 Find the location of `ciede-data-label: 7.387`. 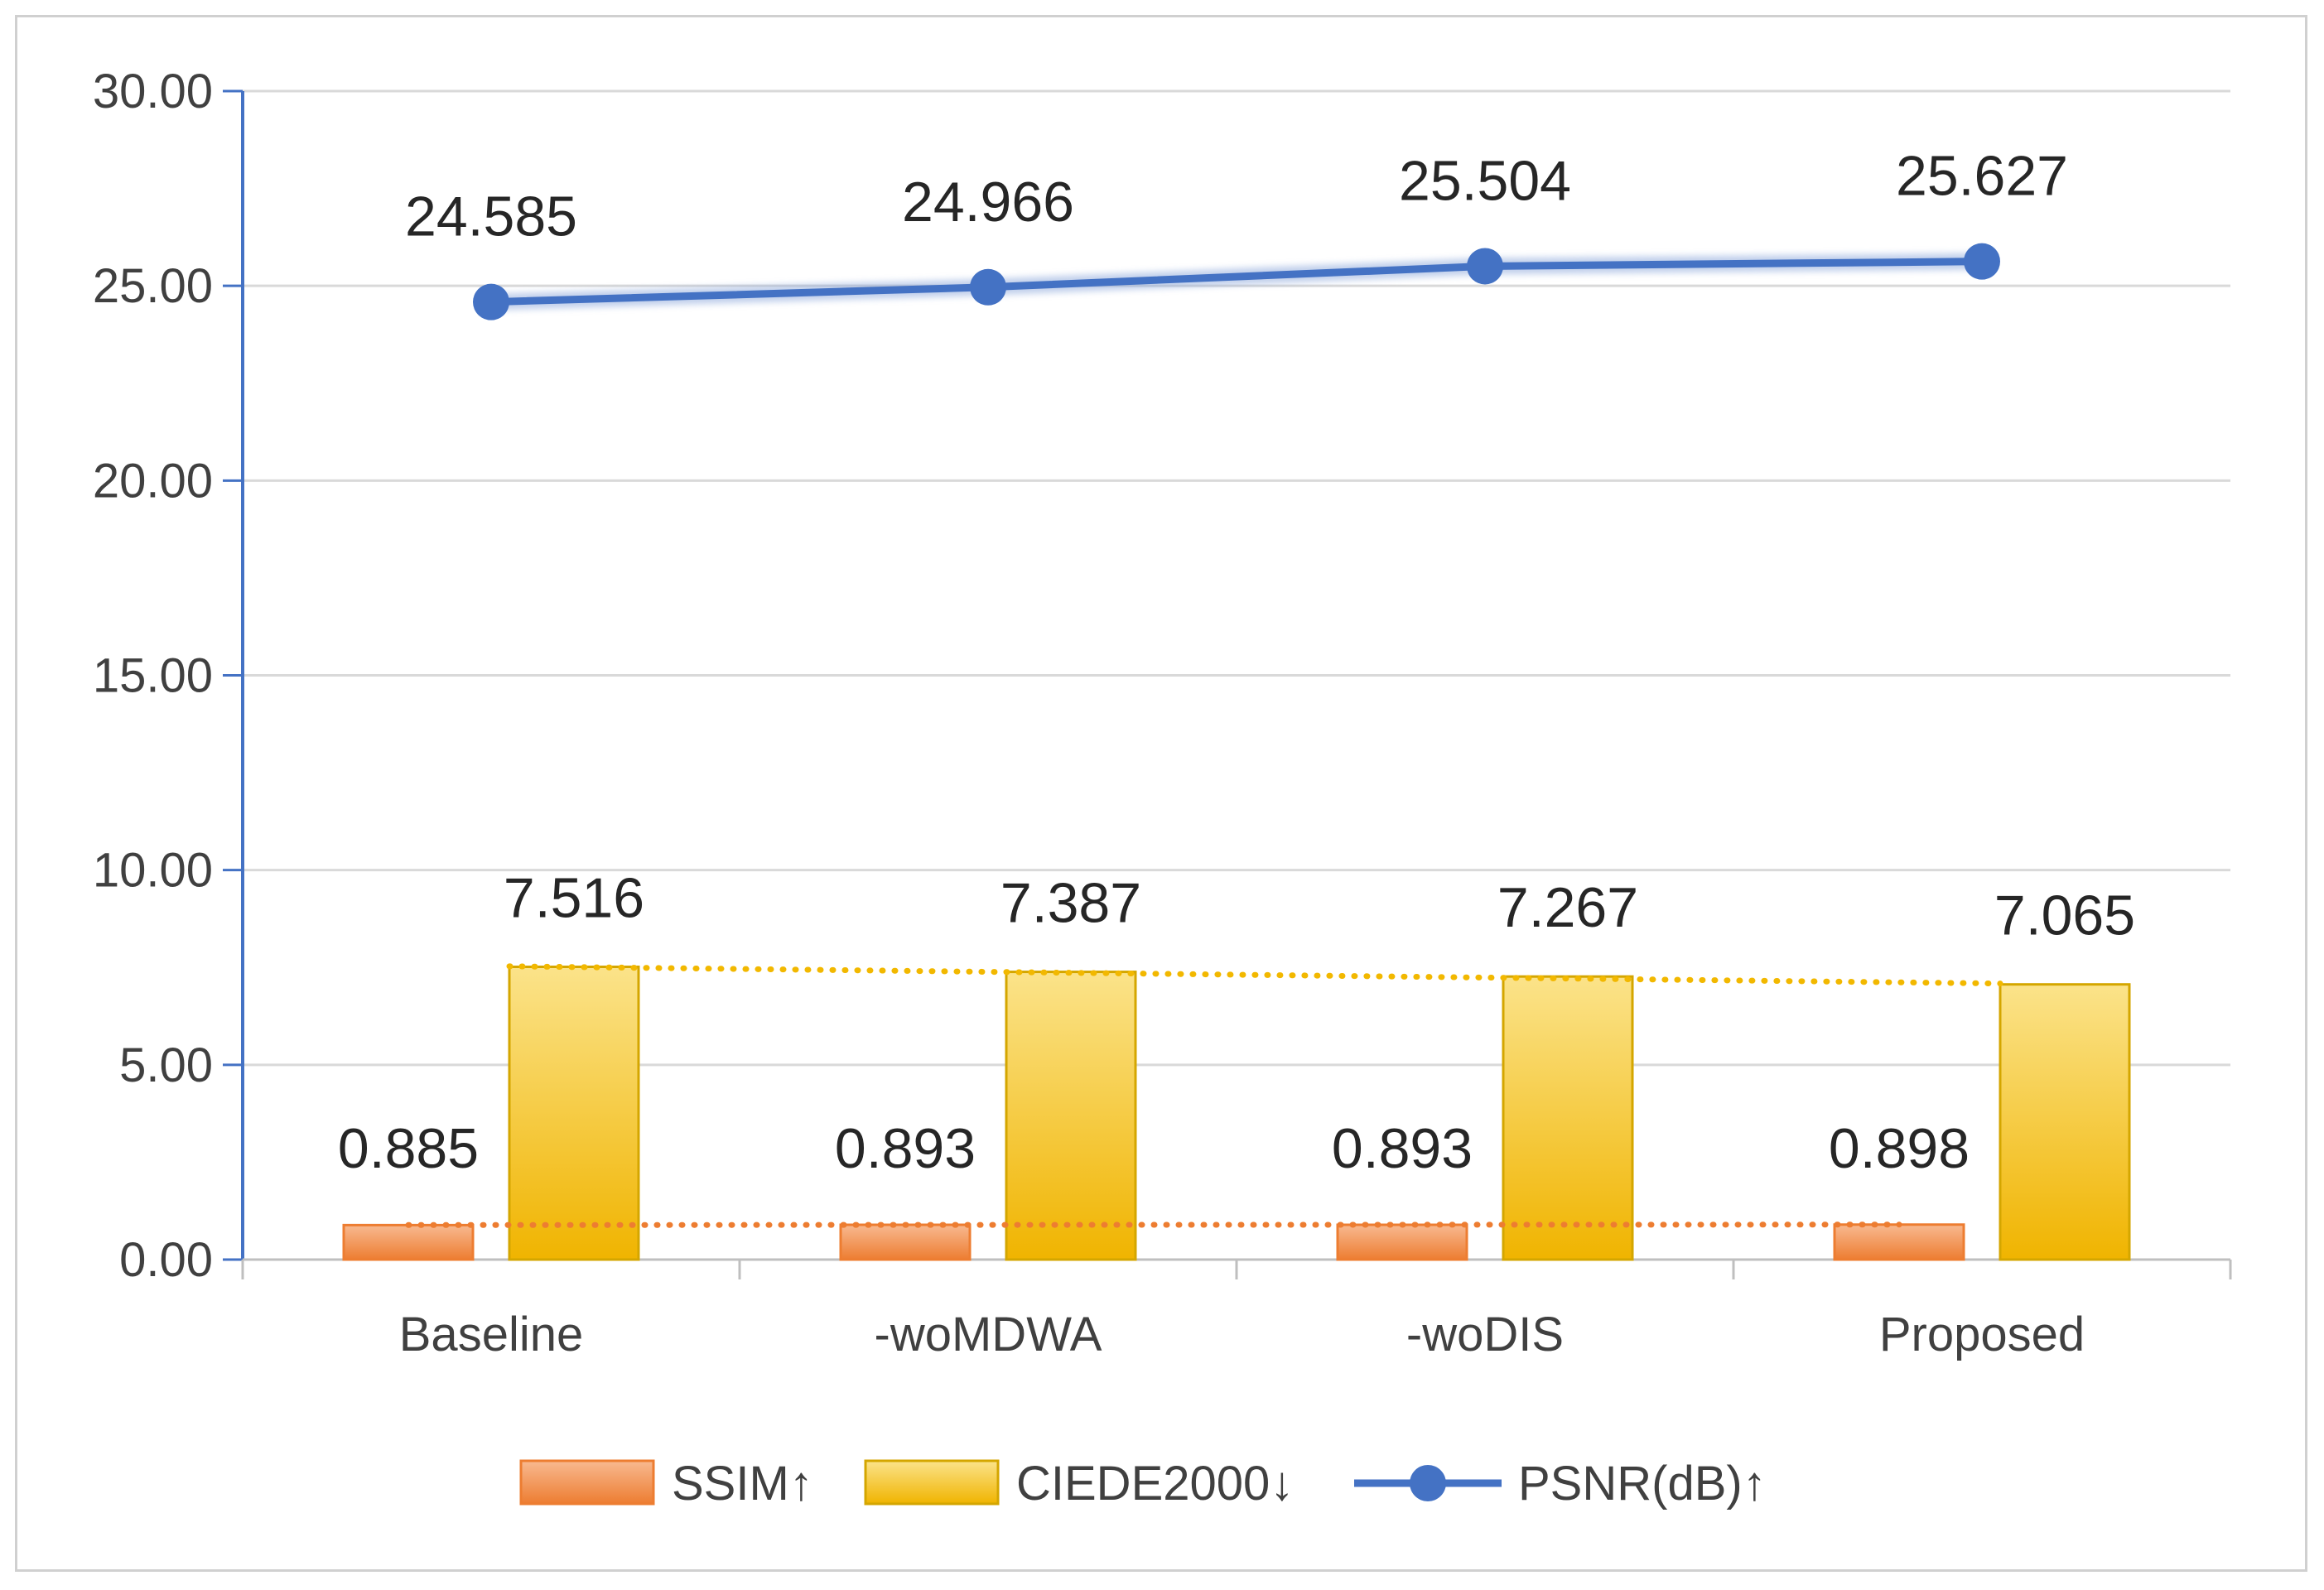

ciede-data-label: 7.387 is located at coordinates (1070, 903).